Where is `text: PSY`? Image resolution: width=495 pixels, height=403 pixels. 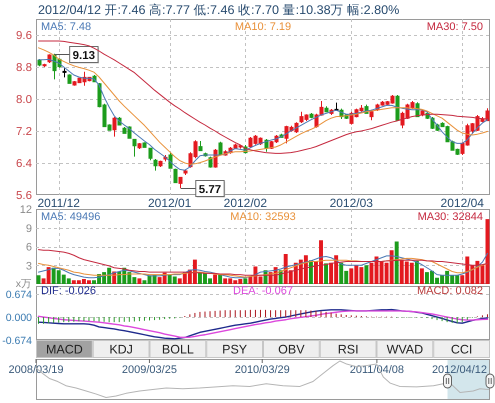 text: PSY is located at coordinates (235, 349).